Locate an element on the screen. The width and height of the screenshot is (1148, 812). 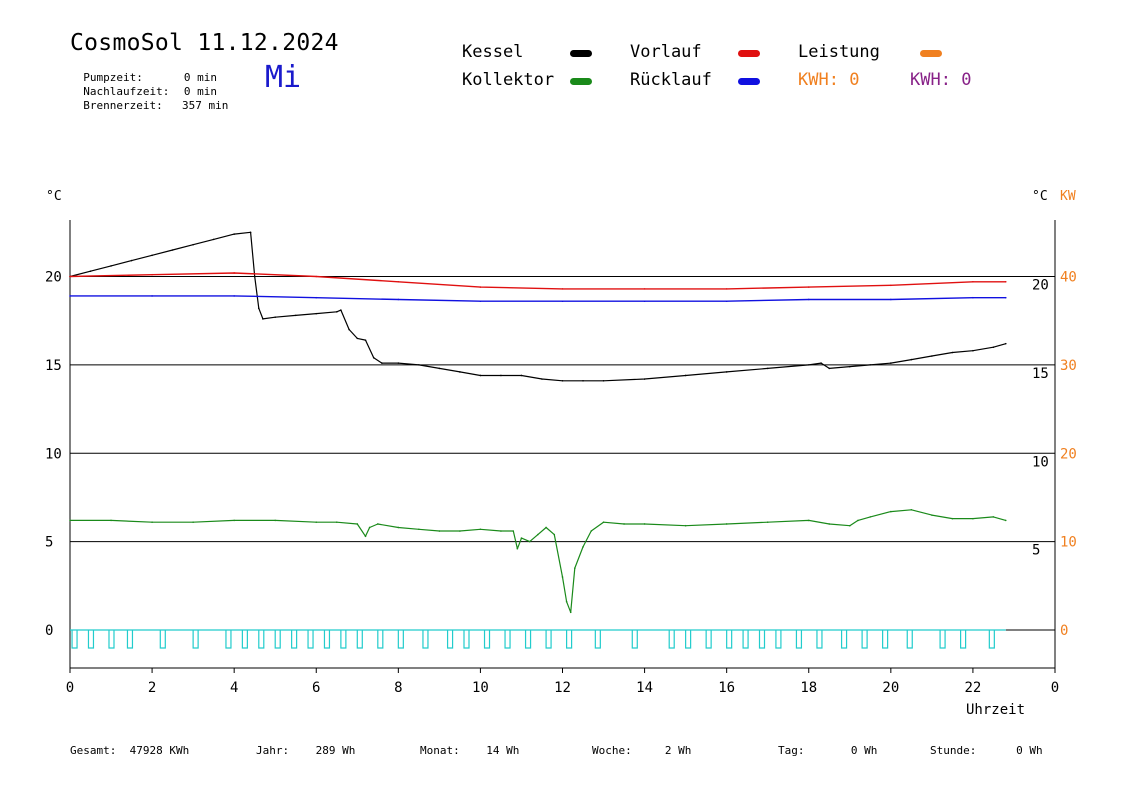
footer-stunde: Stunde: 0 Wh is located at coordinates (986, 750).